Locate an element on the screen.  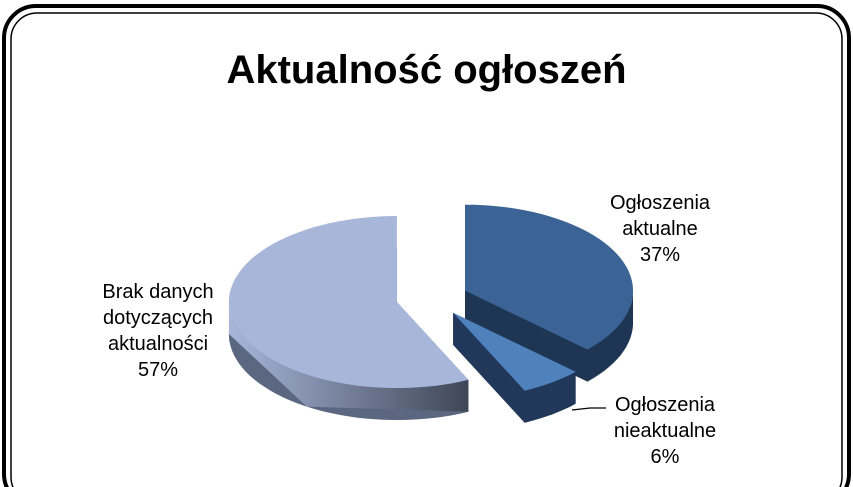
data-label: Ogłoszenia nieaktualne 6% is located at coordinates (665, 431).